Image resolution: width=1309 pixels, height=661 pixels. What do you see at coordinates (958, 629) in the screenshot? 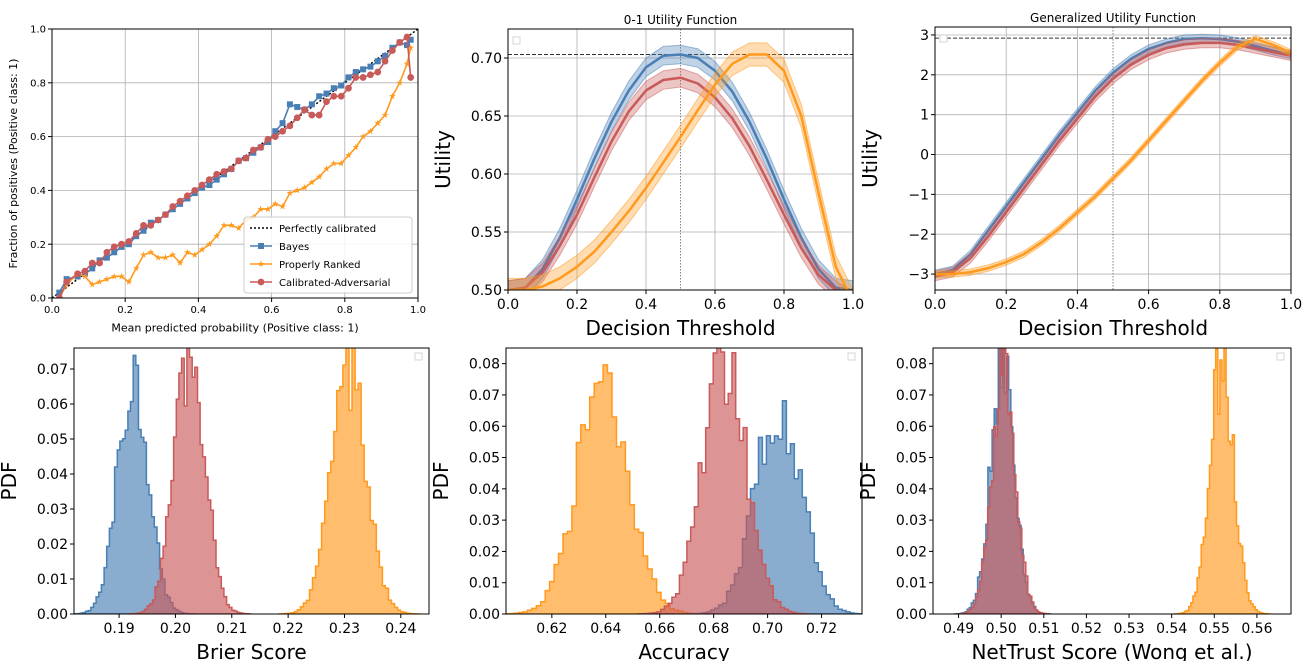
I see `x-tick-label: 0.49` at bounding box center [958, 629].